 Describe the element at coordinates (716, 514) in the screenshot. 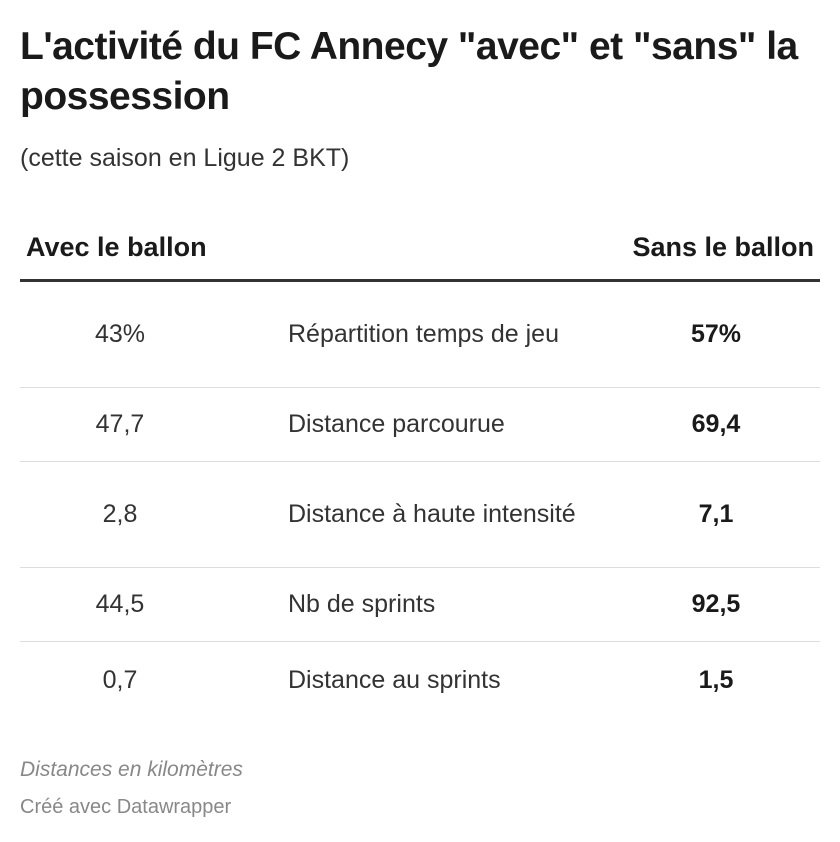

I see `cell-sans-le-ballon: 7,1` at that location.